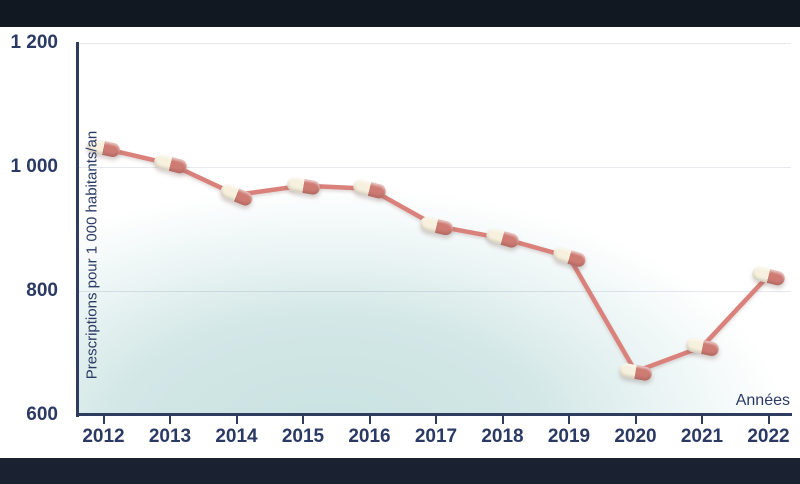 The width and height of the screenshot is (800, 484). What do you see at coordinates (436, 420) in the screenshot?
I see `x-tick-2017` at bounding box center [436, 420].